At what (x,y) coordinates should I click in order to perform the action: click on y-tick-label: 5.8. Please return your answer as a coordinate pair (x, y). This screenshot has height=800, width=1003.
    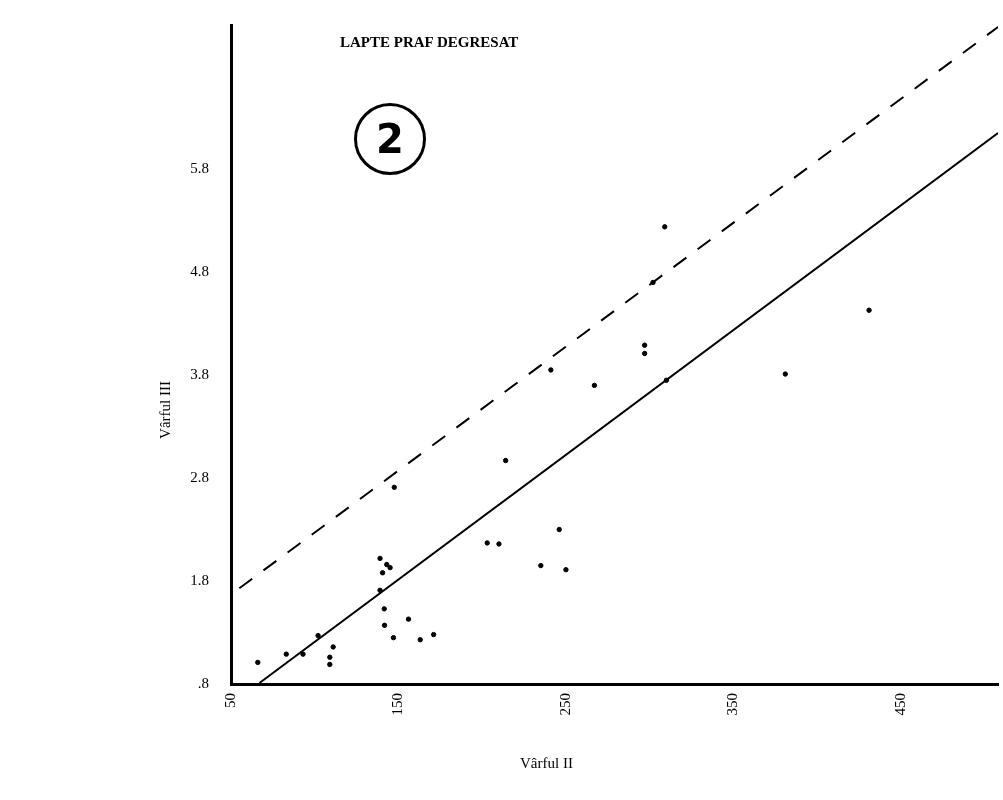
    Looking at the image, I should click on (199, 168).